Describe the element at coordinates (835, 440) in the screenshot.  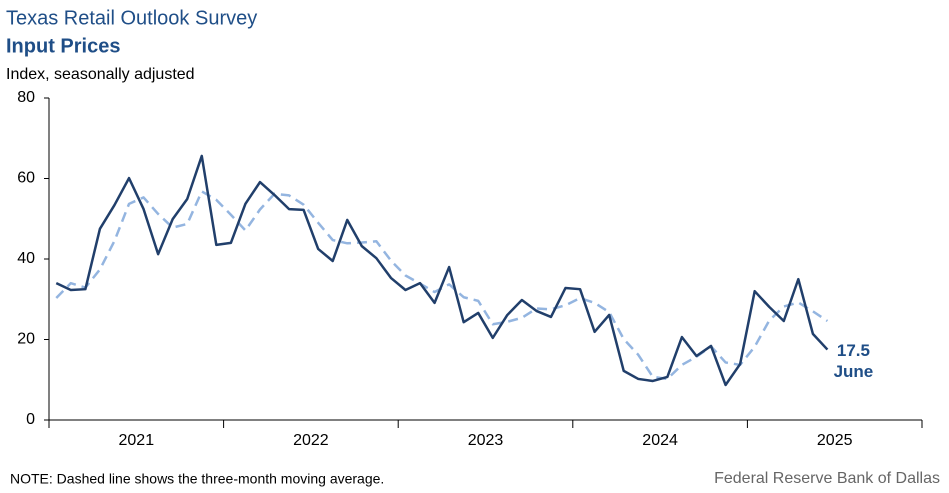
I see `x-tick-label: 2025` at that location.